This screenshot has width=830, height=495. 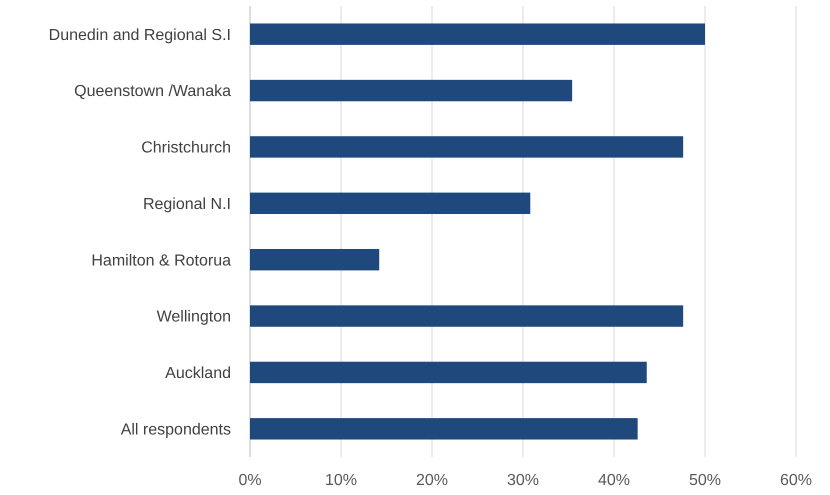 What do you see at coordinates (796, 480) in the screenshot?
I see `x-tick-label: 60%` at bounding box center [796, 480].